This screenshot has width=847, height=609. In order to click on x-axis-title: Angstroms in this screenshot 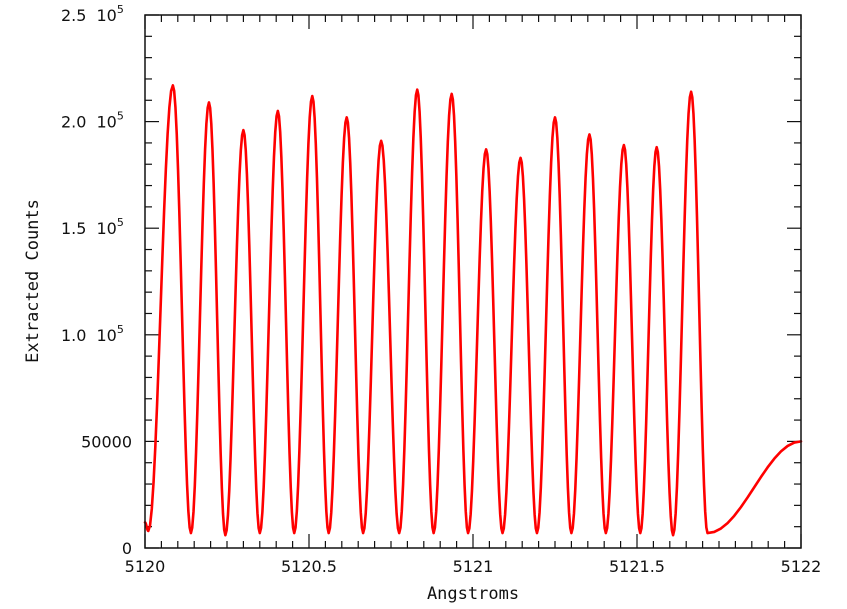, I will do `click(473, 594)`.